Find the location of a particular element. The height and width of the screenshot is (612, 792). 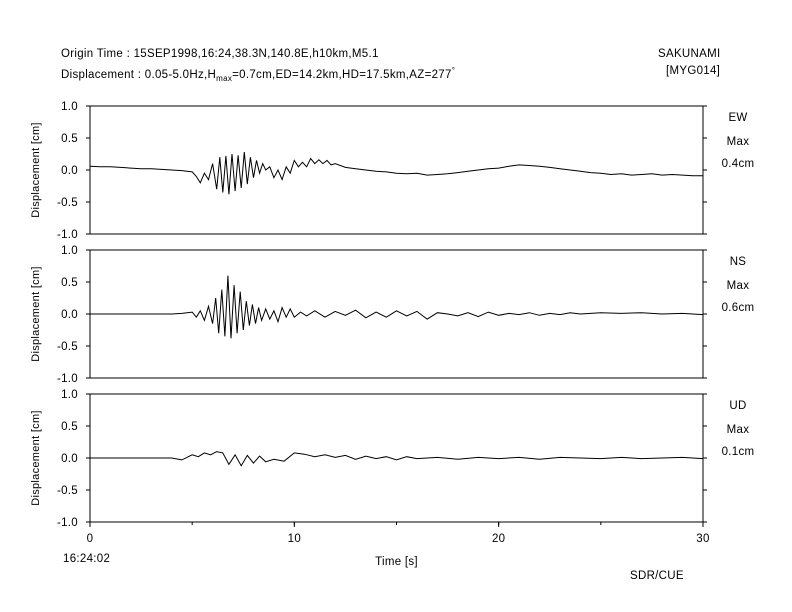

waveform-ew is located at coordinates (396, 173).